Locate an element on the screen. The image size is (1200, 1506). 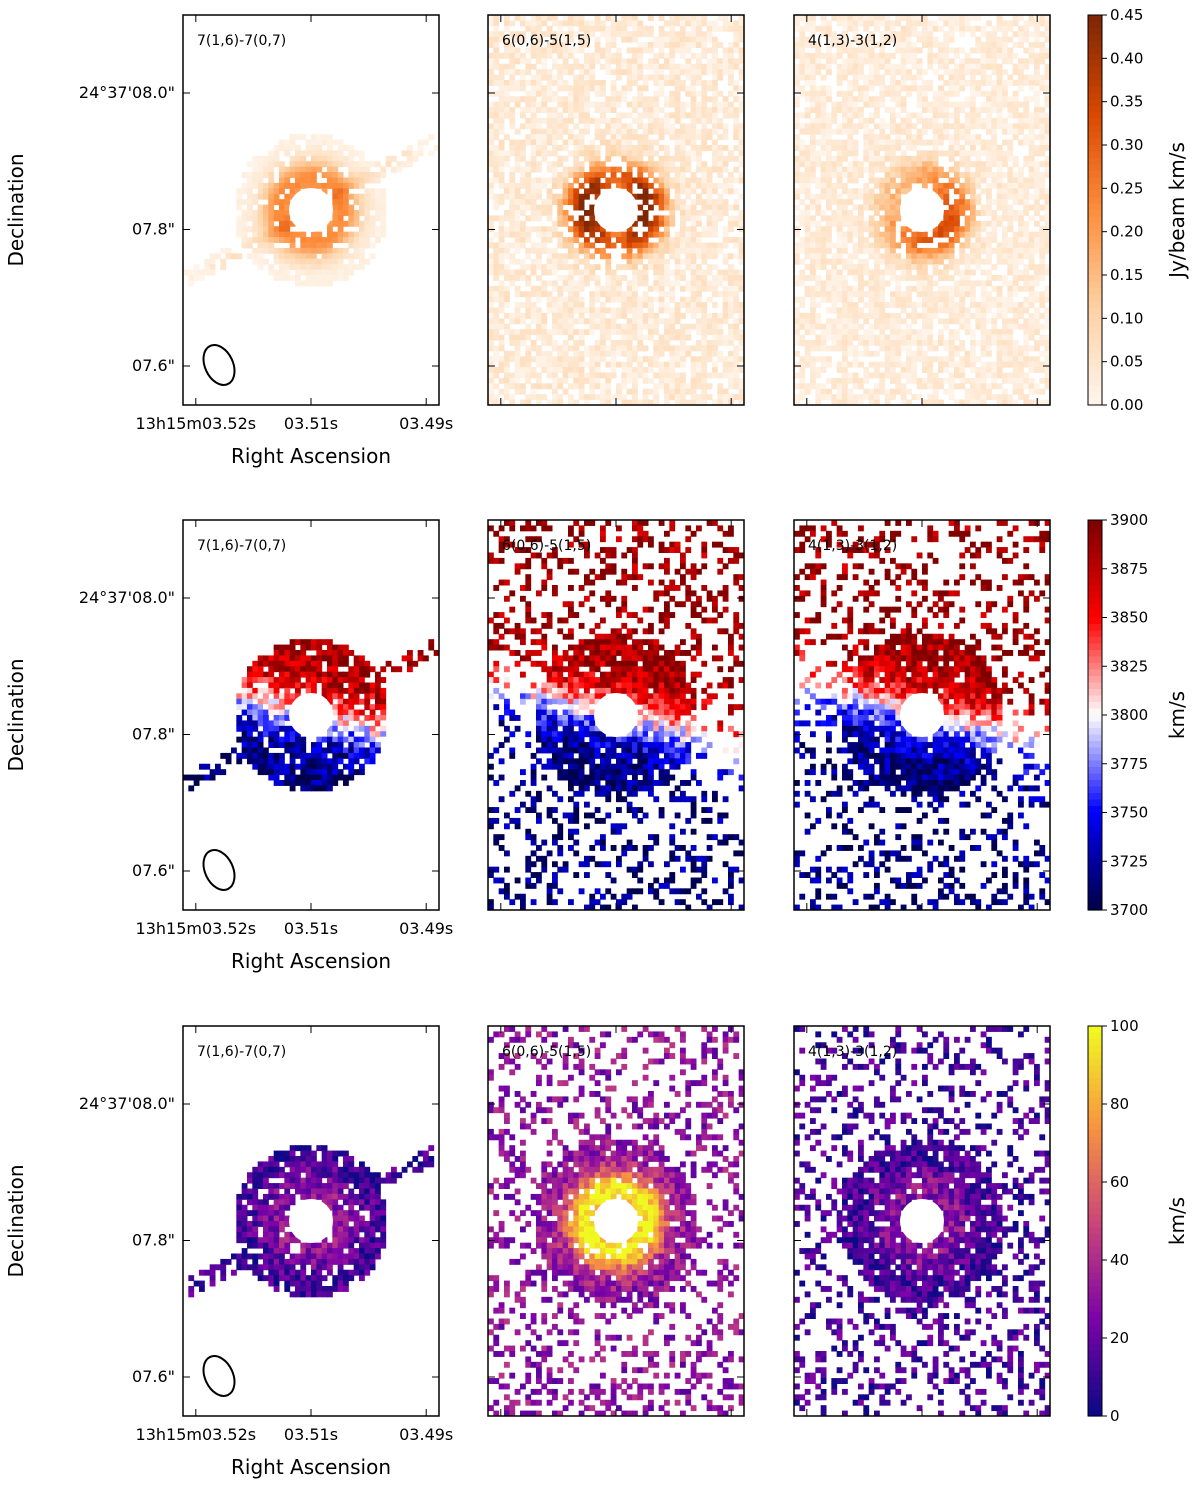
panel-moment0-3: 4(1,3)-3(1,2) is located at coordinates (922, 210).